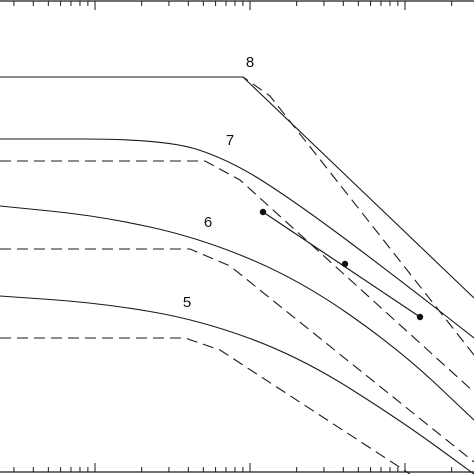 This screenshot has height=474, width=474. What do you see at coordinates (218, 182) in the screenshot?
I see `curve-labels: 8 7 6 5` at bounding box center [218, 182].